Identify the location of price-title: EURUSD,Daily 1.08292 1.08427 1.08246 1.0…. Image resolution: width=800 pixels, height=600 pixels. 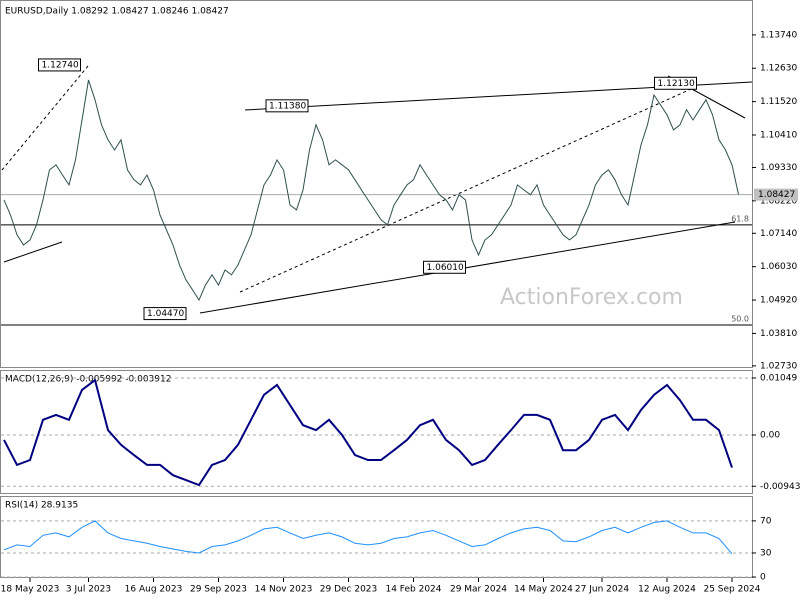
(117, 12).